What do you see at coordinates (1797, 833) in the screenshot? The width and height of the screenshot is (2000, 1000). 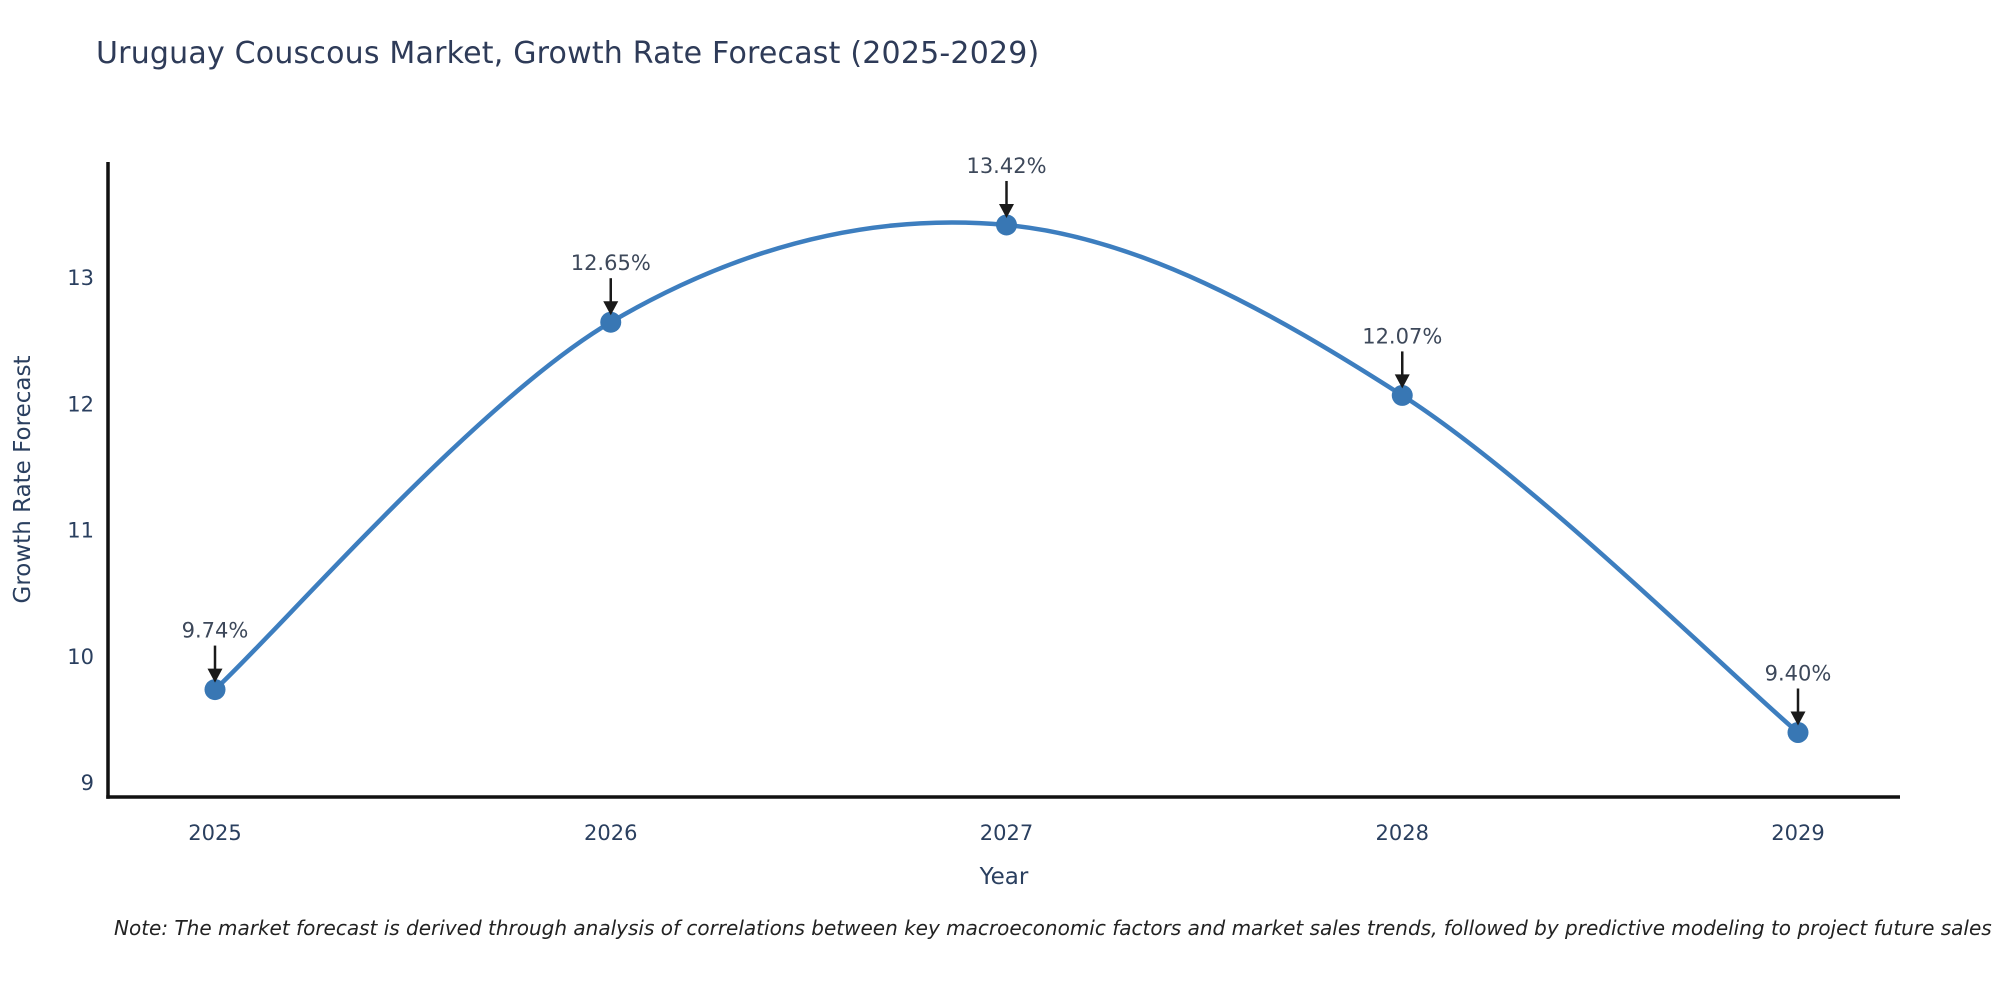 I see `x-tick-label: 2029` at bounding box center [1797, 833].